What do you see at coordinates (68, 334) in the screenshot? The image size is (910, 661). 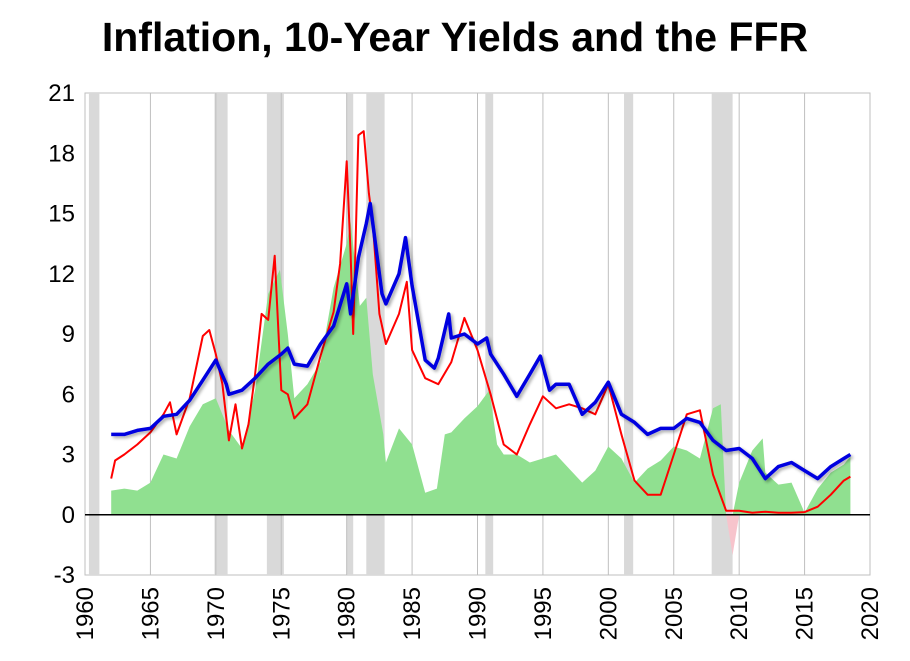 I see `y-tick-label: 9` at bounding box center [68, 334].